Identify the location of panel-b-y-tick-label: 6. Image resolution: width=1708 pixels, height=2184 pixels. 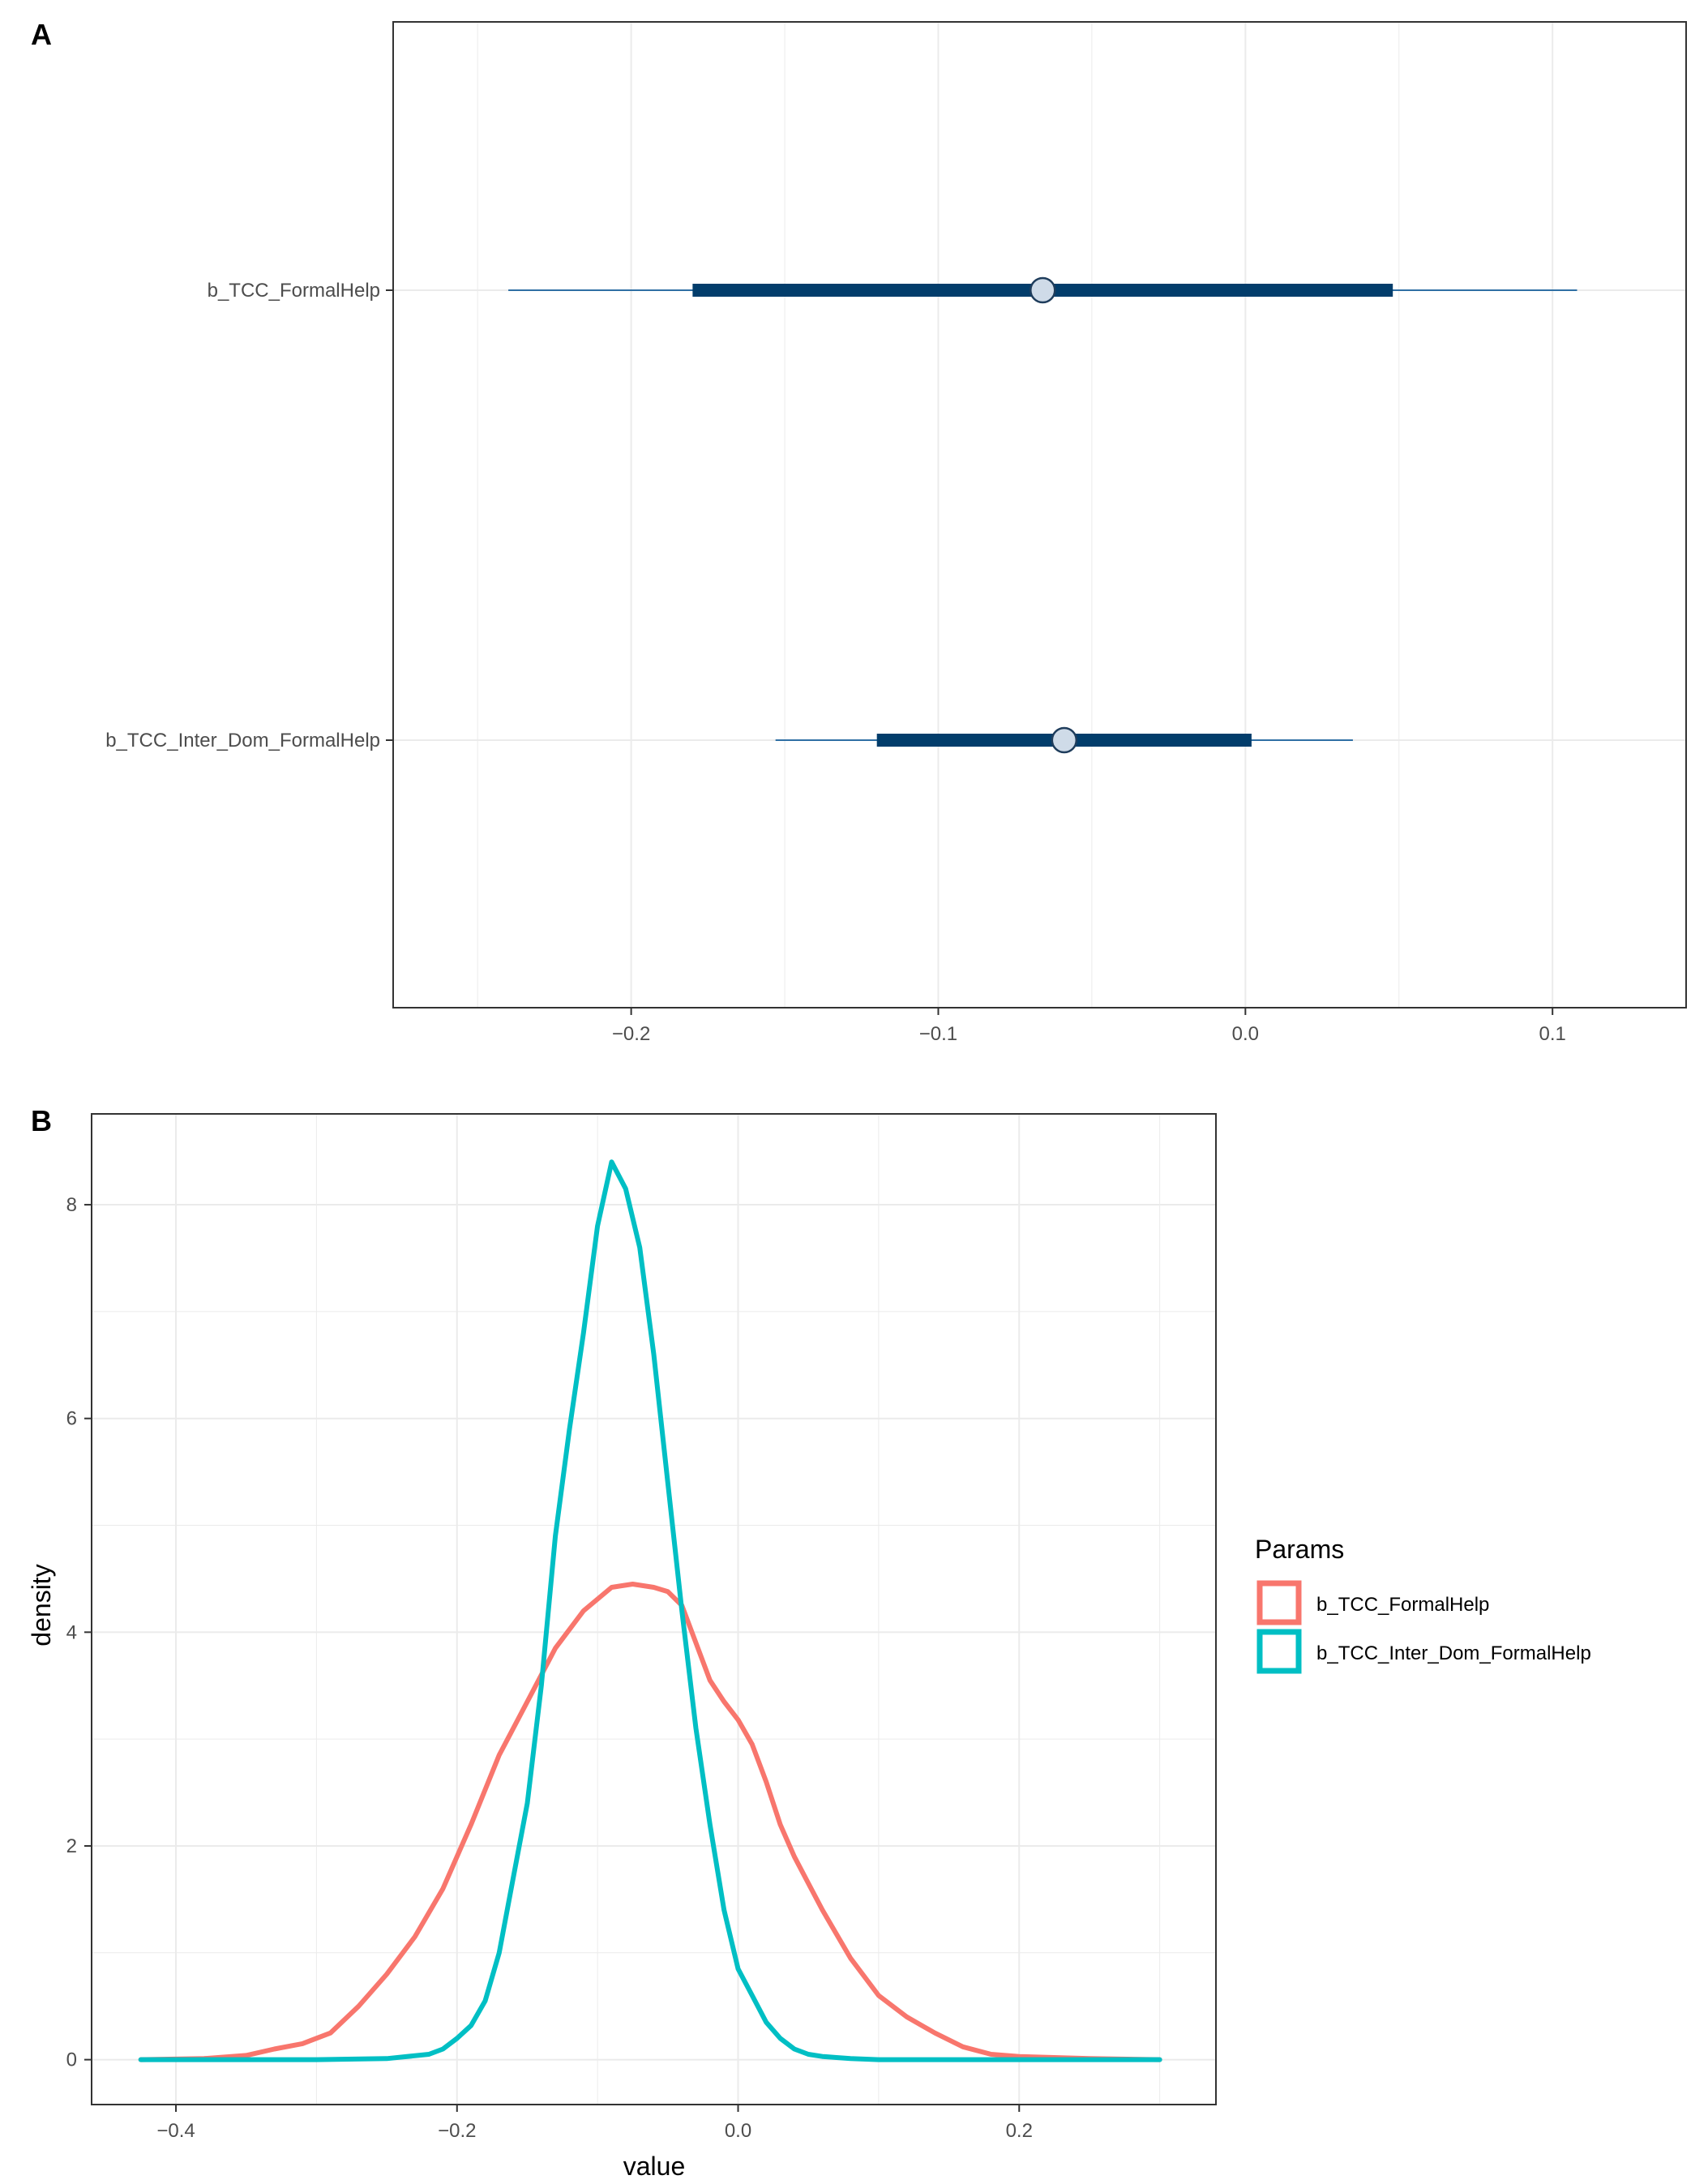
(71, 1419).